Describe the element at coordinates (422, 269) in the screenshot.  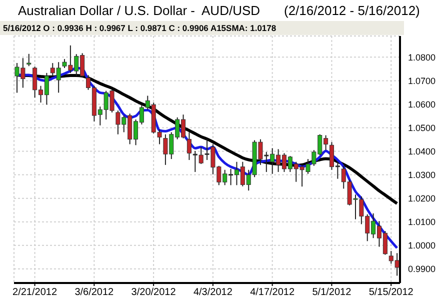
I see `y-tick-label: 0.9900` at that location.